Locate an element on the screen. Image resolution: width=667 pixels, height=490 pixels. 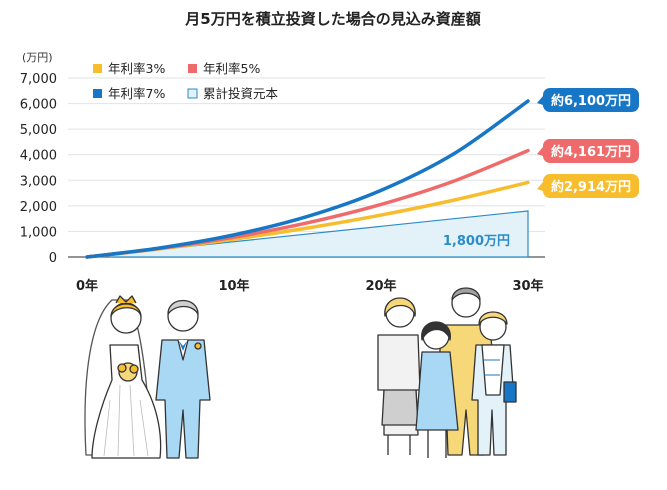
callout-pointer-rate5 is located at coordinates (540, 151).